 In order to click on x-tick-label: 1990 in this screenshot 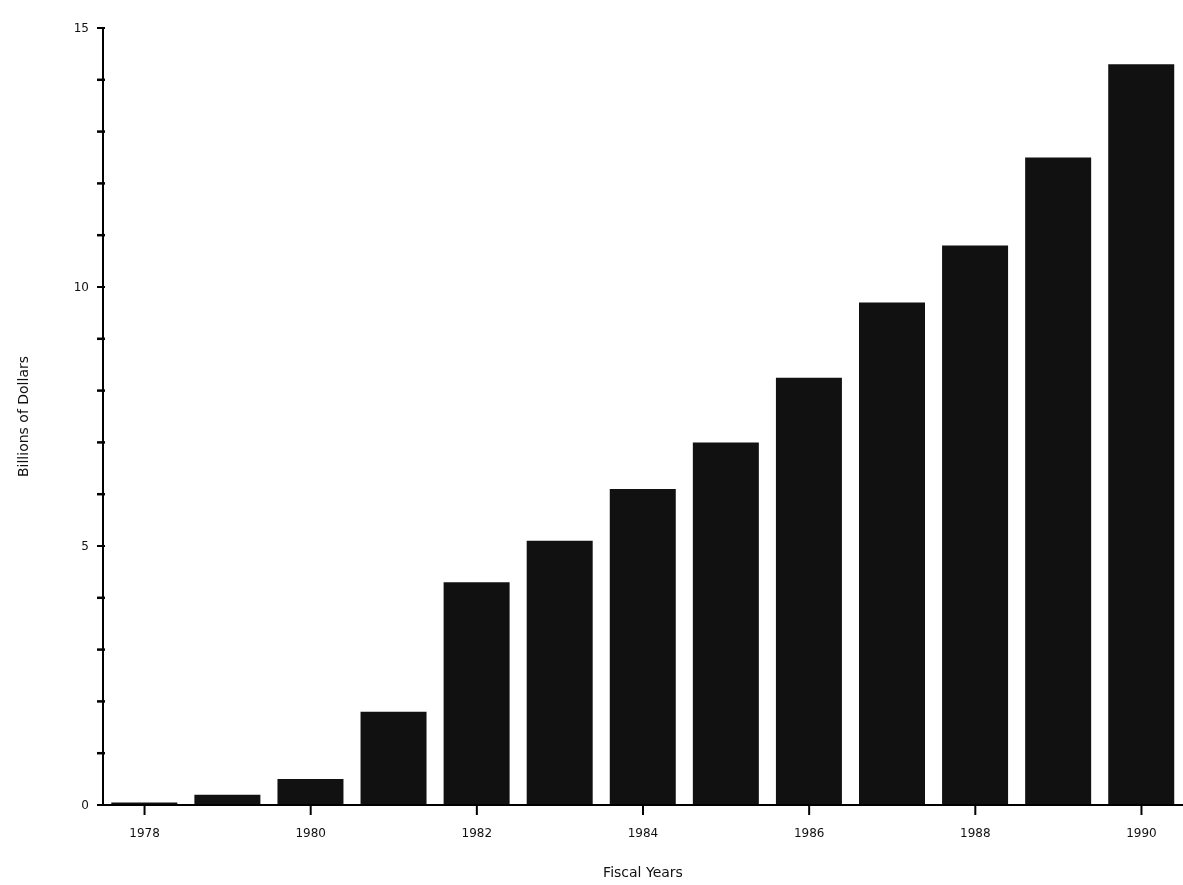, I will do `click(1141, 833)`.